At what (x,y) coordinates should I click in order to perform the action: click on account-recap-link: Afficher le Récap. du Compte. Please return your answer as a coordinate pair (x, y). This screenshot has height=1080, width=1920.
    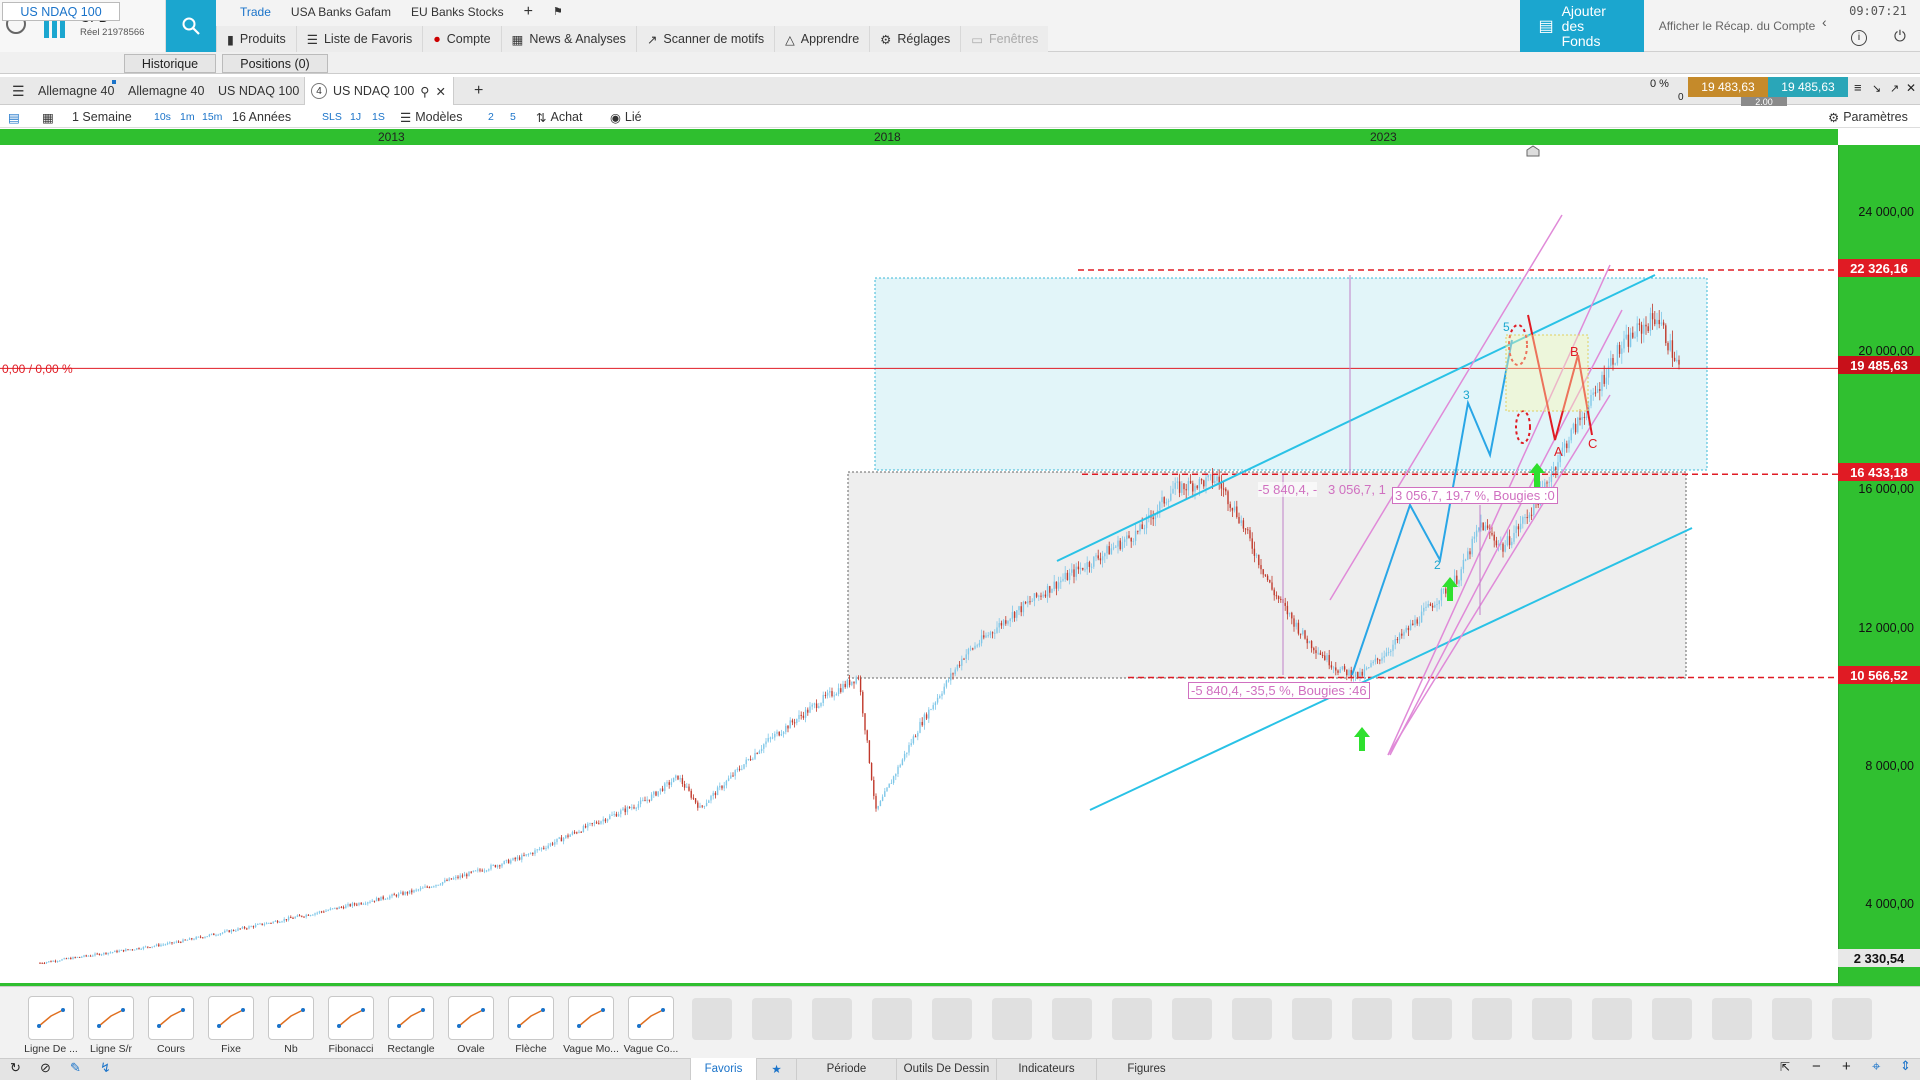
    Looking at the image, I should click on (1737, 26).